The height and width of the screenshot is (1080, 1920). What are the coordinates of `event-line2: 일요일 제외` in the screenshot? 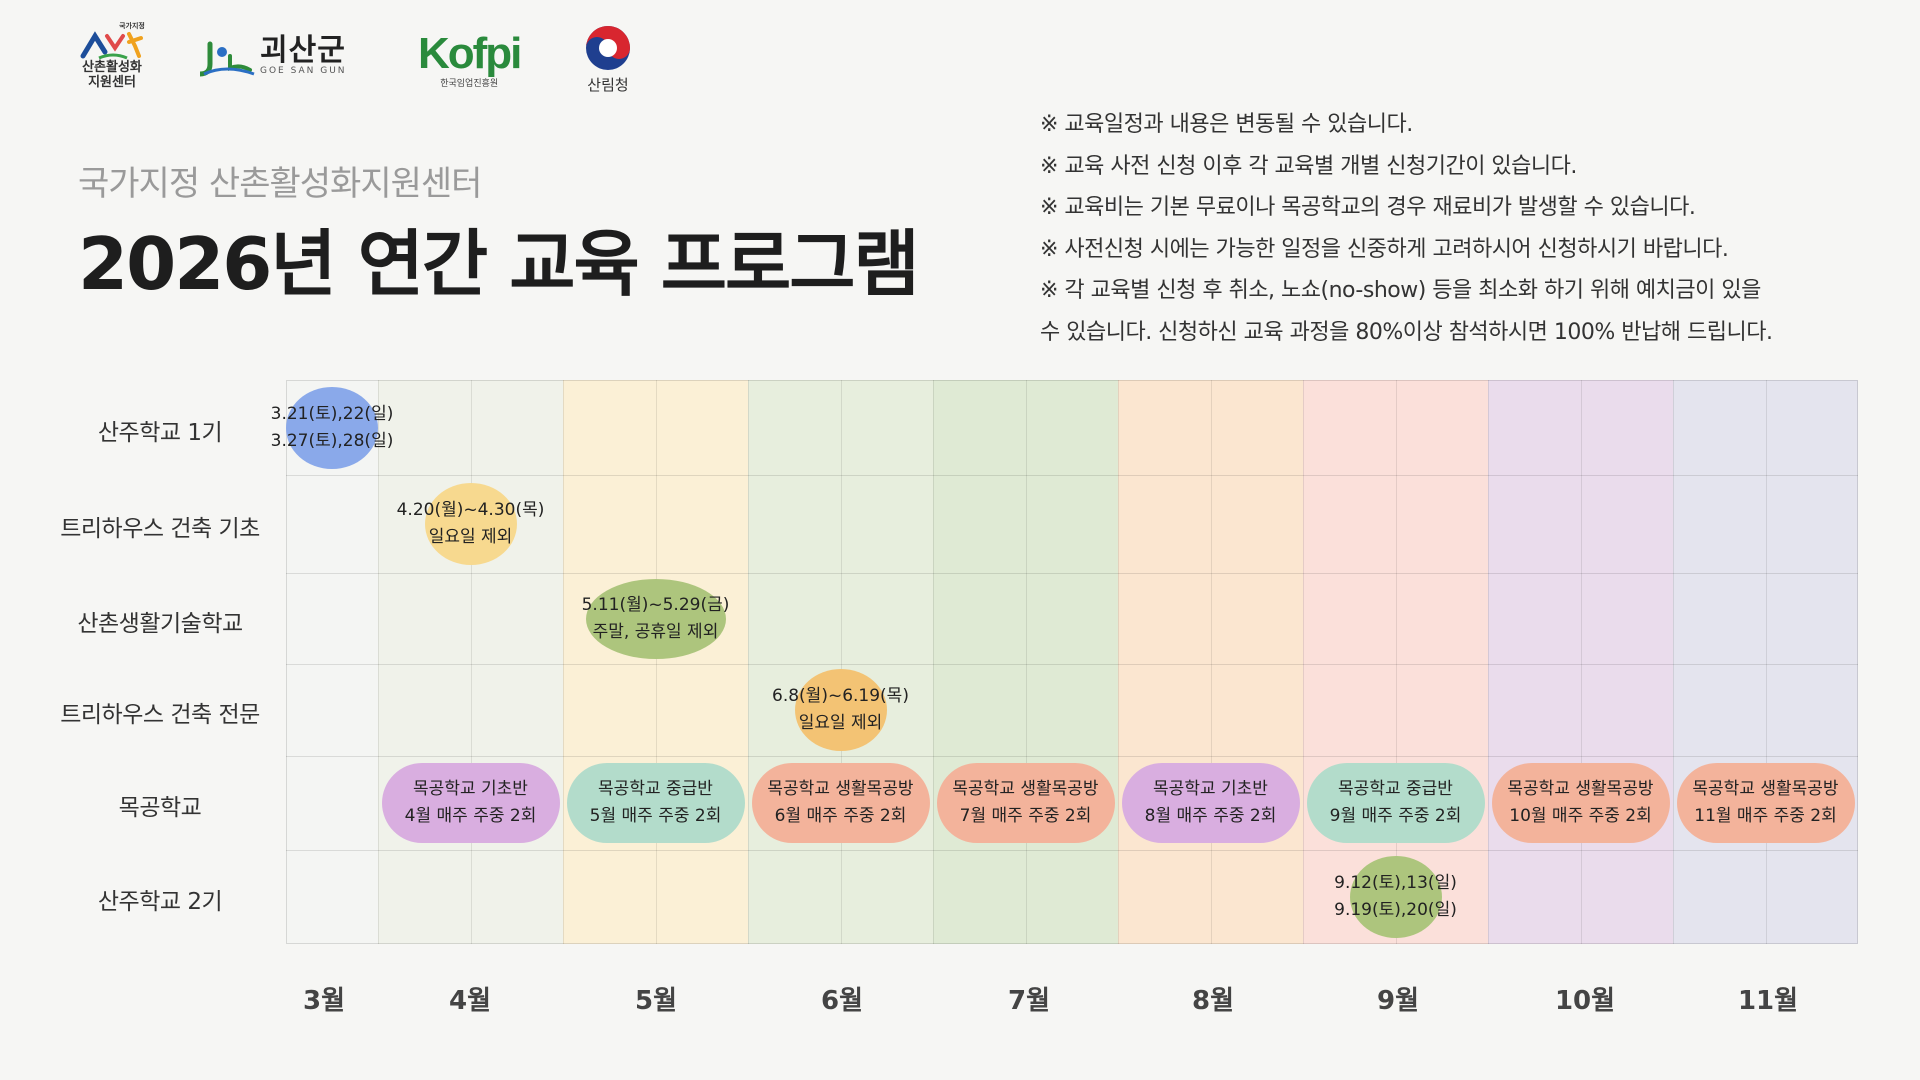 It's located at (840, 723).